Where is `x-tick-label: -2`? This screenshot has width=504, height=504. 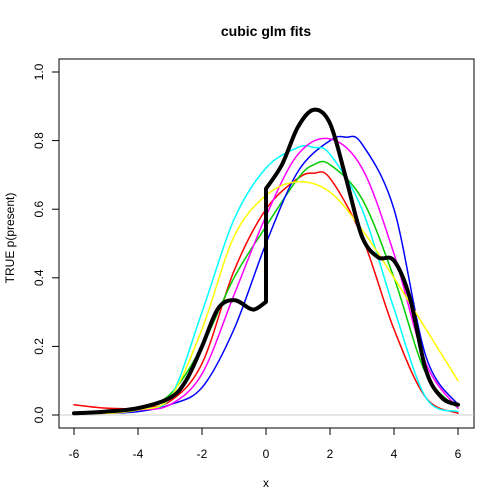
x-tick-label: -2 is located at coordinates (202, 454).